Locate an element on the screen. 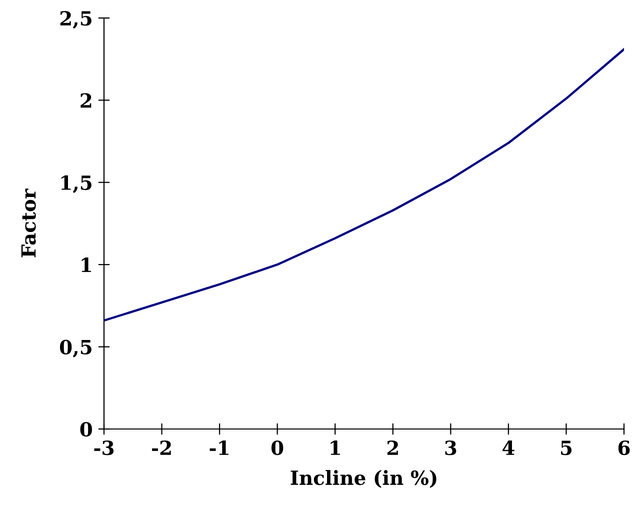  y-axis-title: Factor is located at coordinates (28, 223).